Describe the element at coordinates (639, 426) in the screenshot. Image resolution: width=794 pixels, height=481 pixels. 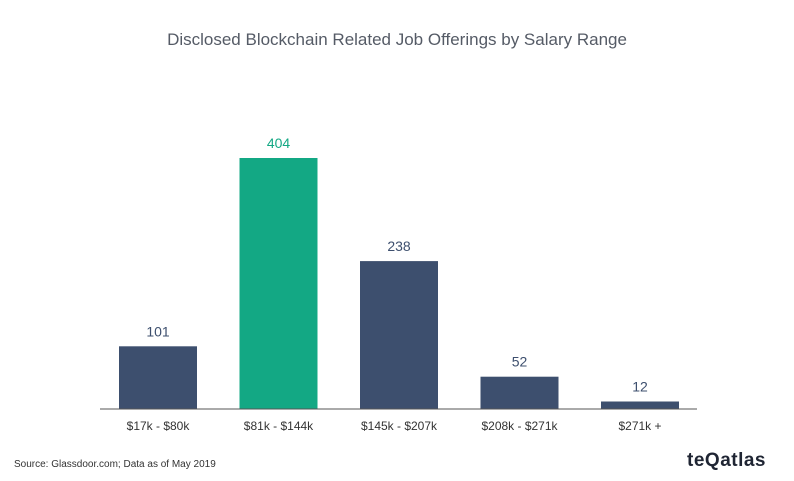
I see `x-tick-label-4: $271k +` at that location.